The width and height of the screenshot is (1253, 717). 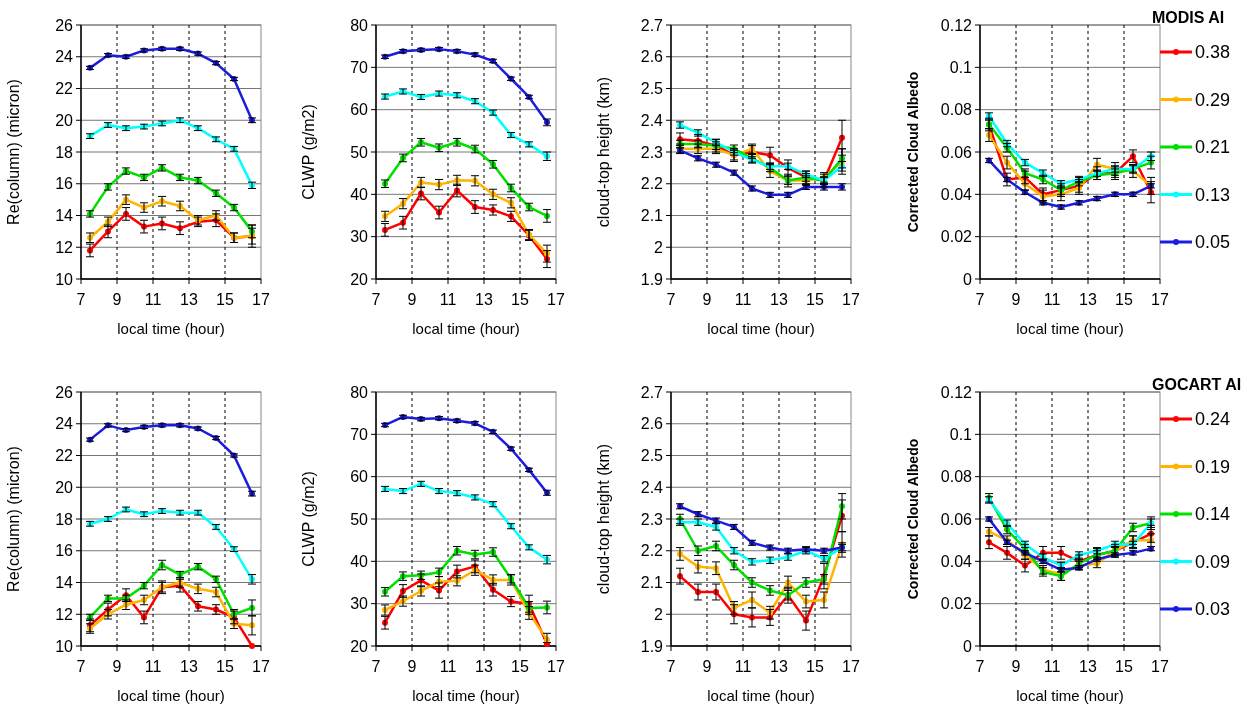 I want to click on y-tick-label: 2.6, so click(x=652, y=424).